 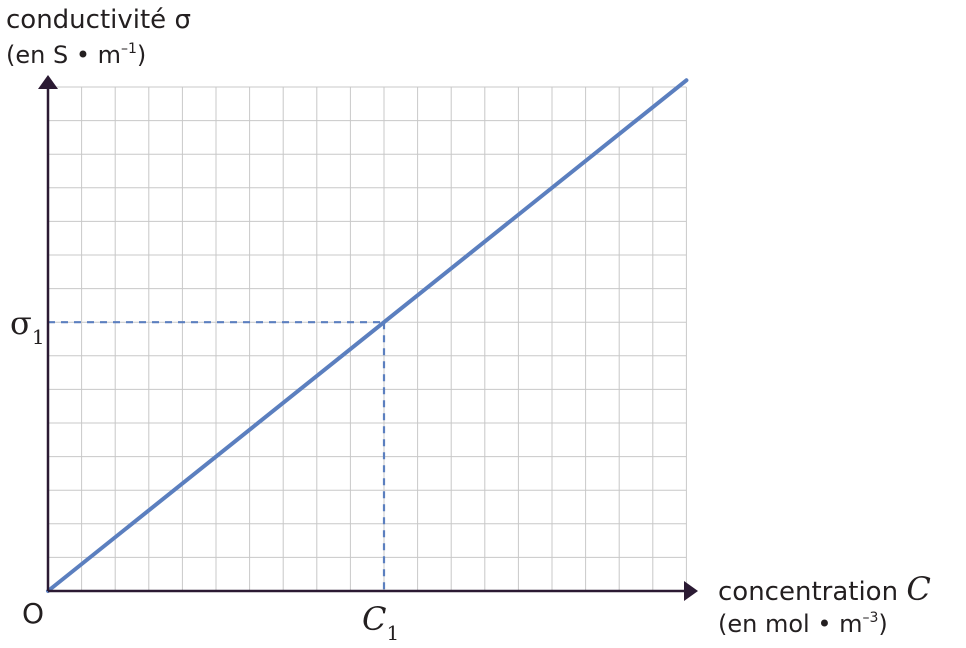 I want to click on guide-lines, so click(x=217, y=456).